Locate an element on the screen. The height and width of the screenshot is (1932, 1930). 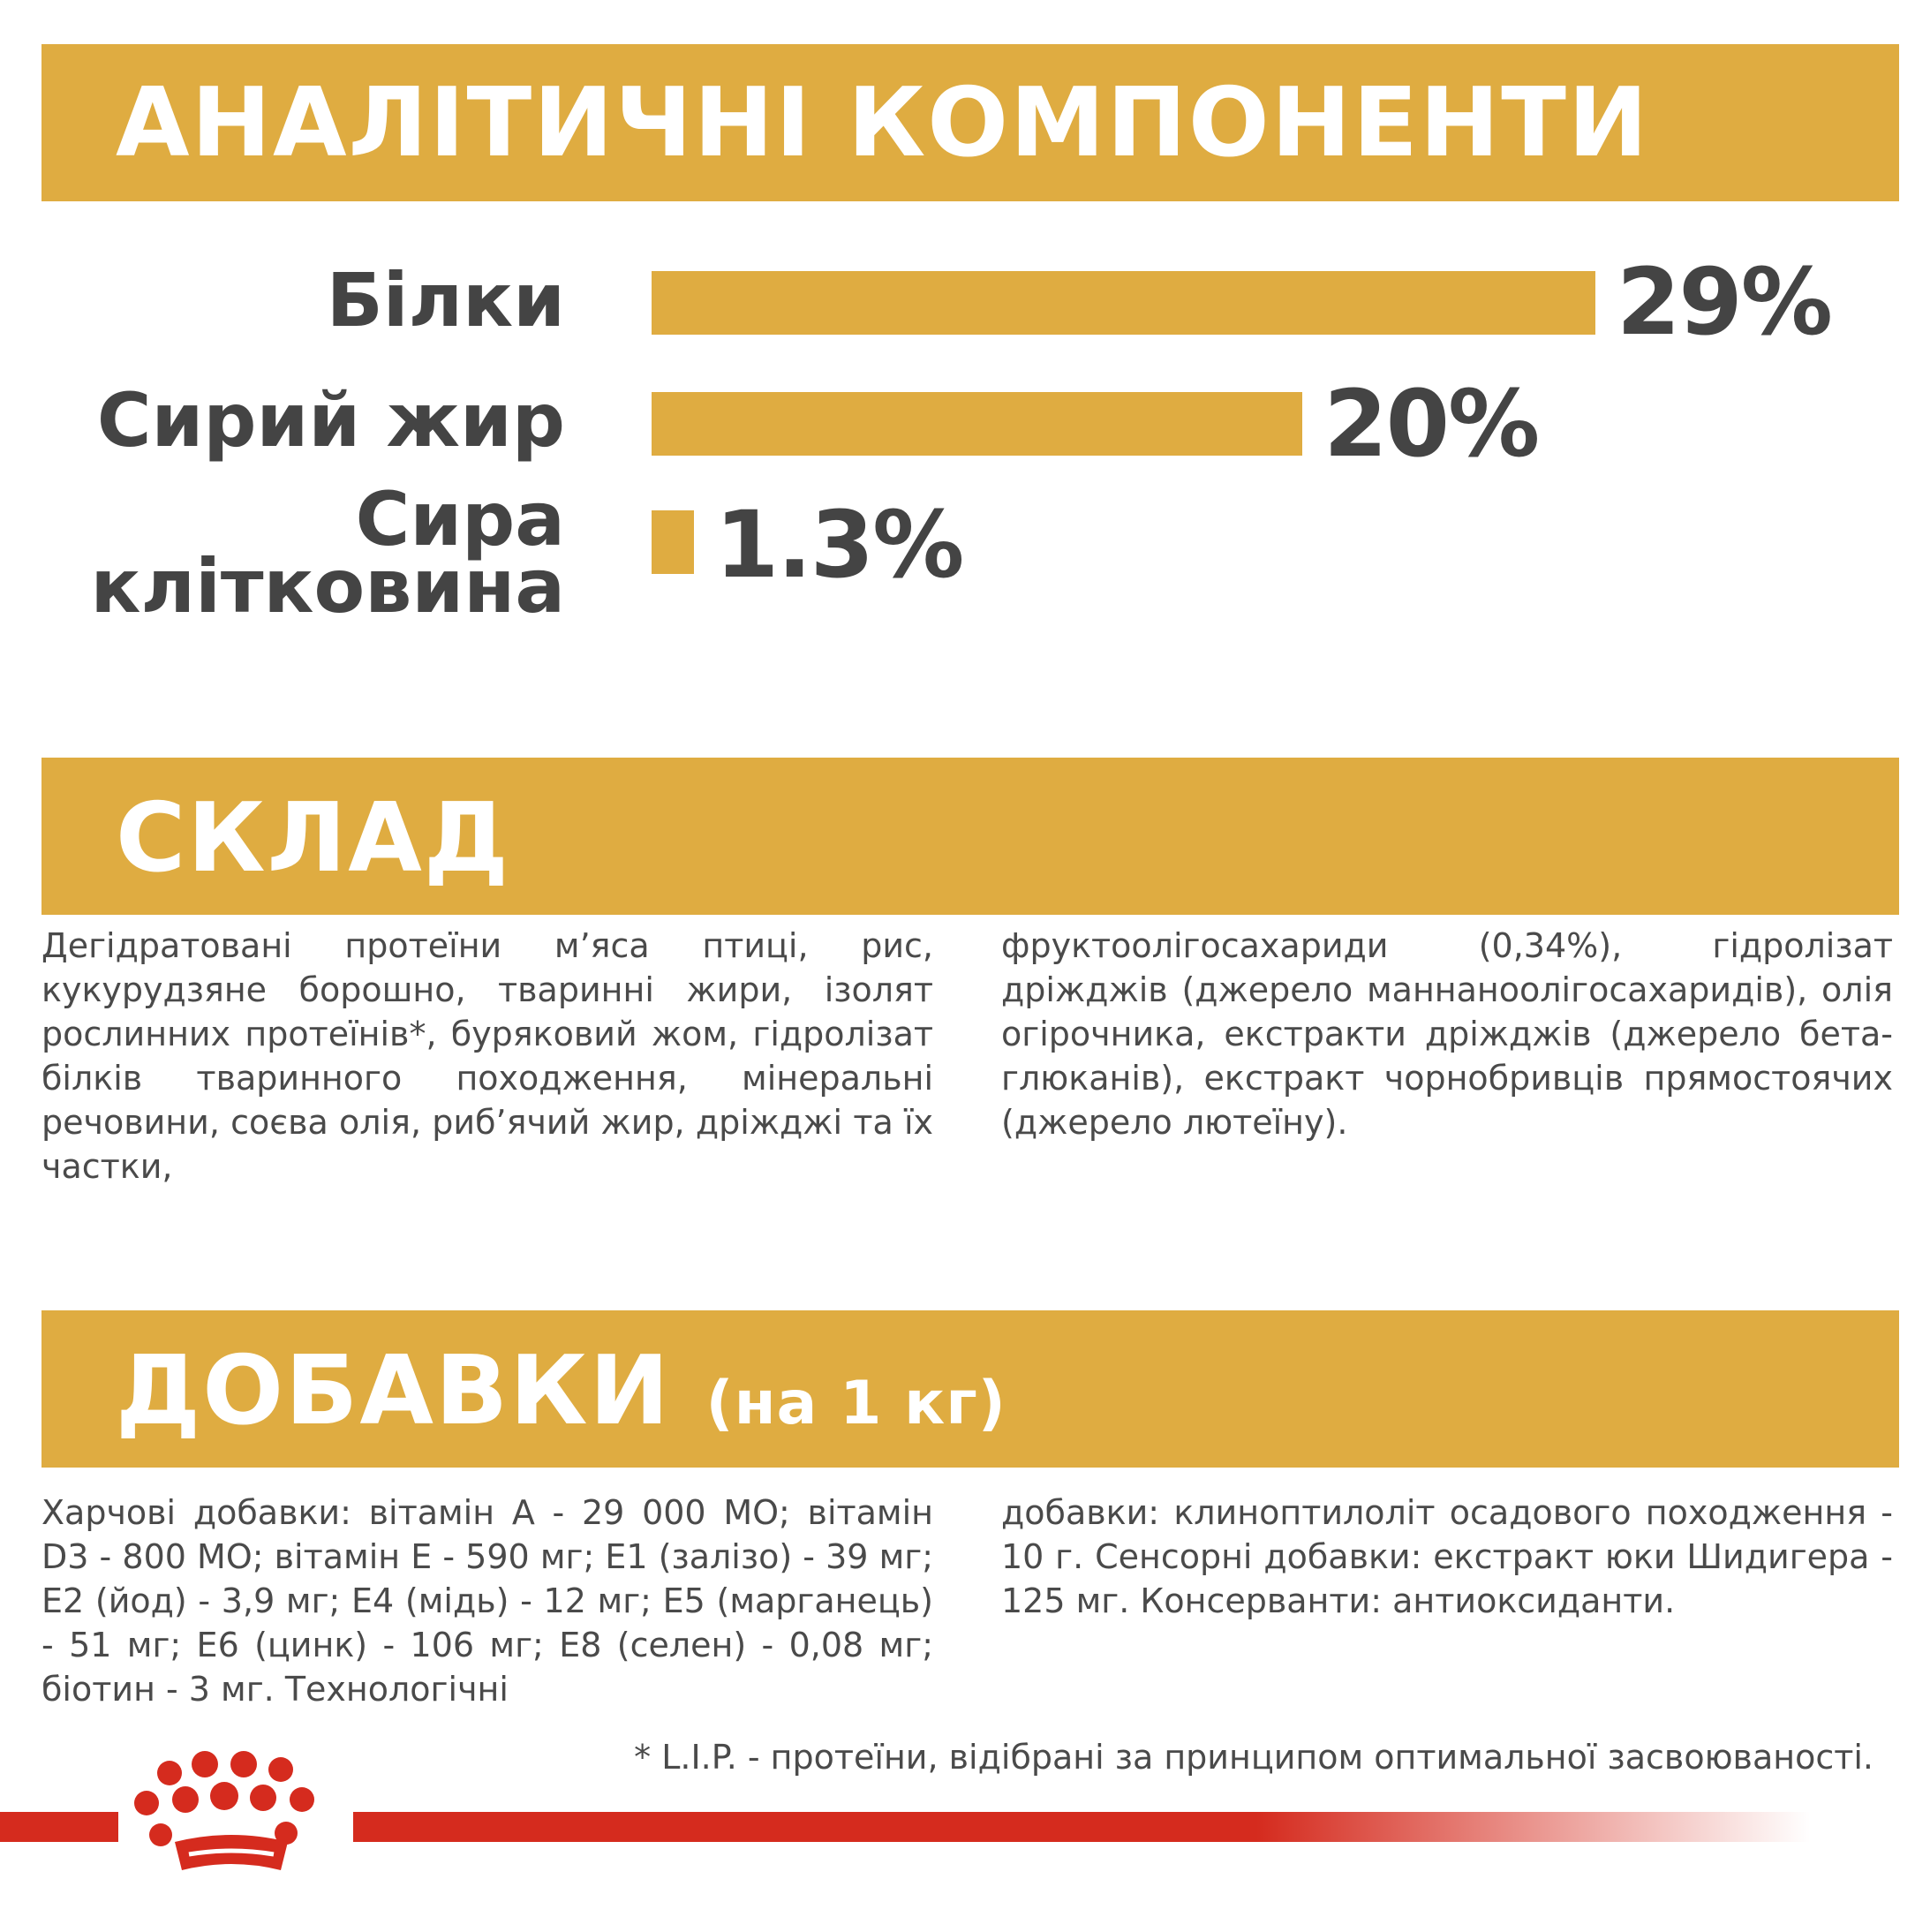
additives-header-band: ДОБАВКИ (на 1 кг) is located at coordinates (970, 1389).